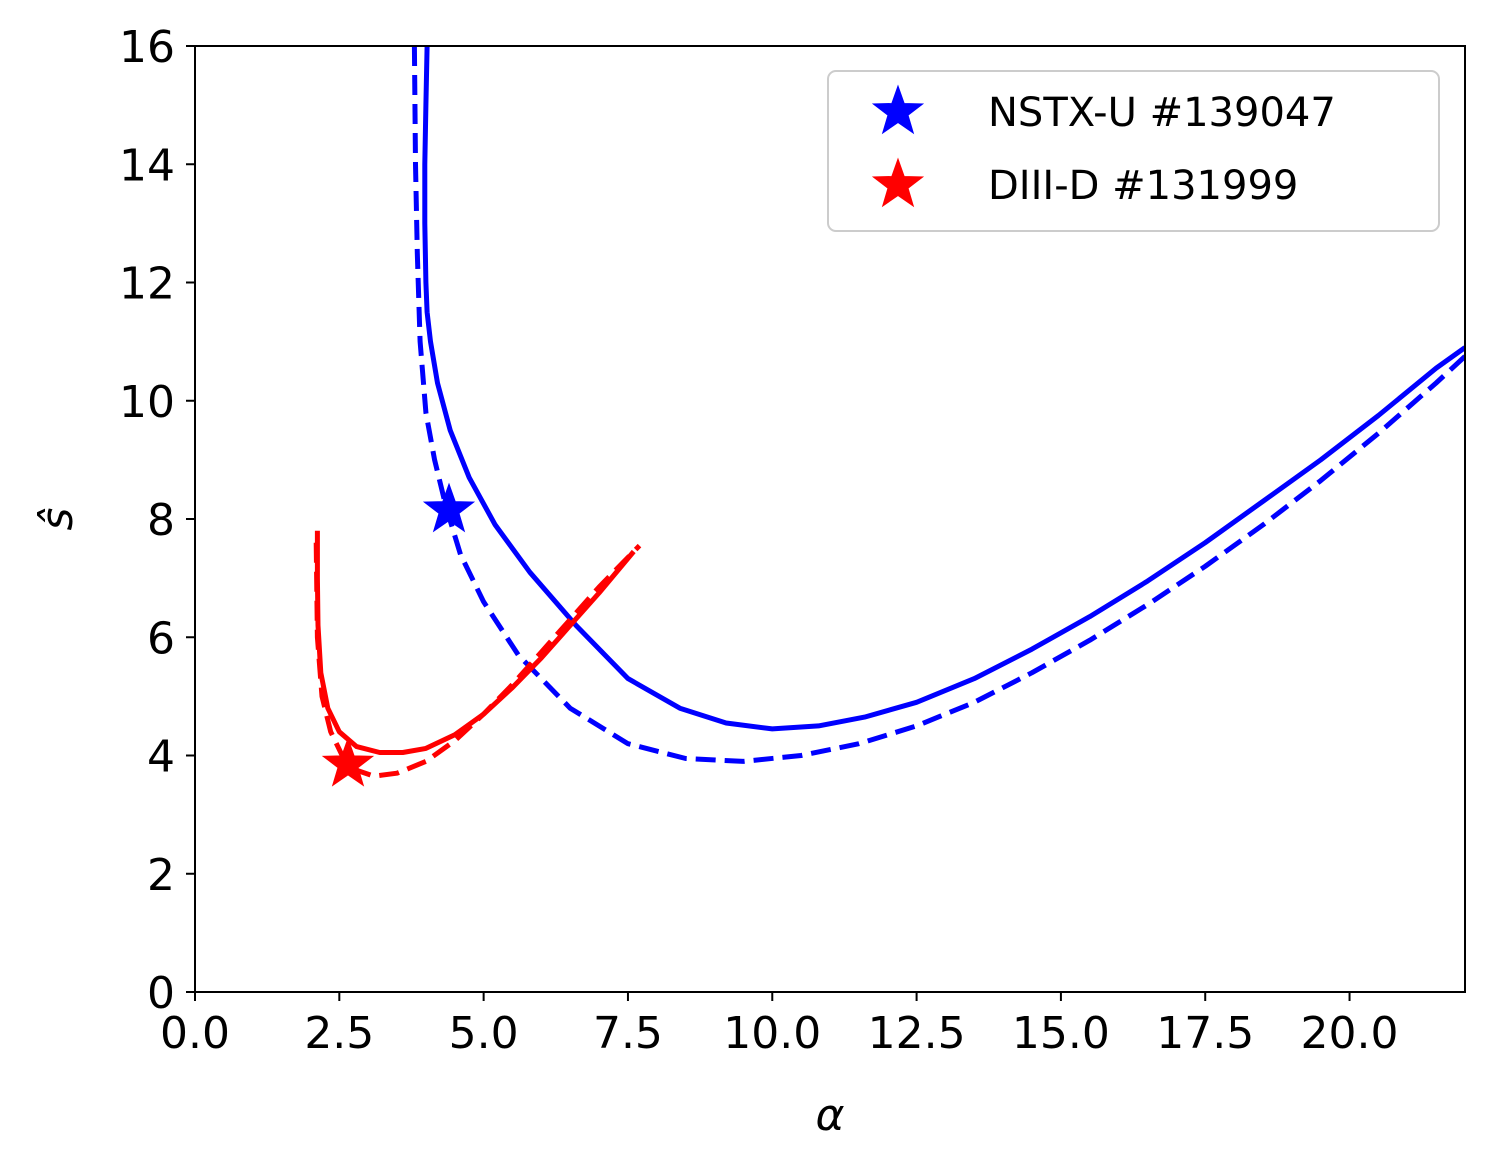 This screenshot has height=1167, width=1490. Describe the element at coordinates (1350, 1033) in the screenshot. I see `x-tick-label: 20.0` at that location.